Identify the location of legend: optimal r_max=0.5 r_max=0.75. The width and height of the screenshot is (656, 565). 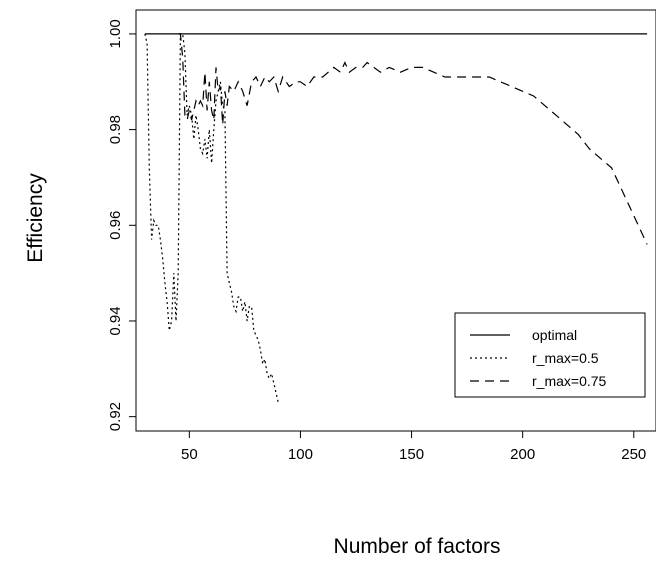
(550, 355).